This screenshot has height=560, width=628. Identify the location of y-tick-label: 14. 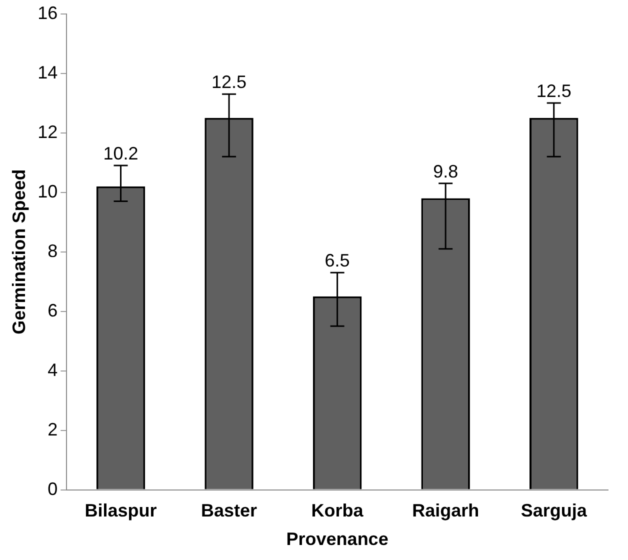
(48, 72).